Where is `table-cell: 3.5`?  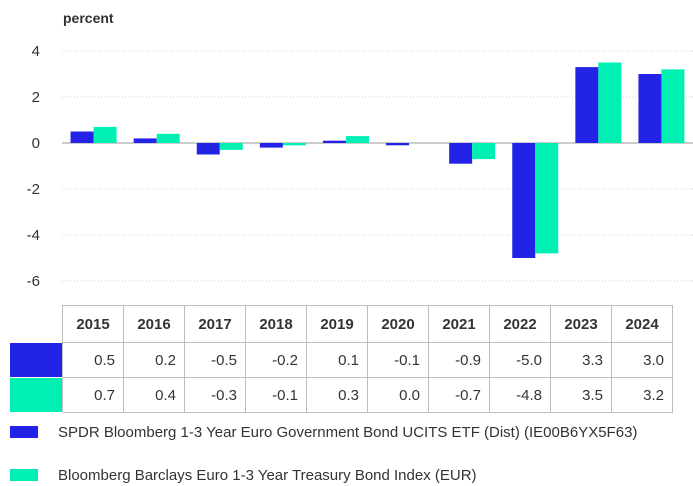
table-cell: 3.5 is located at coordinates (581, 395).